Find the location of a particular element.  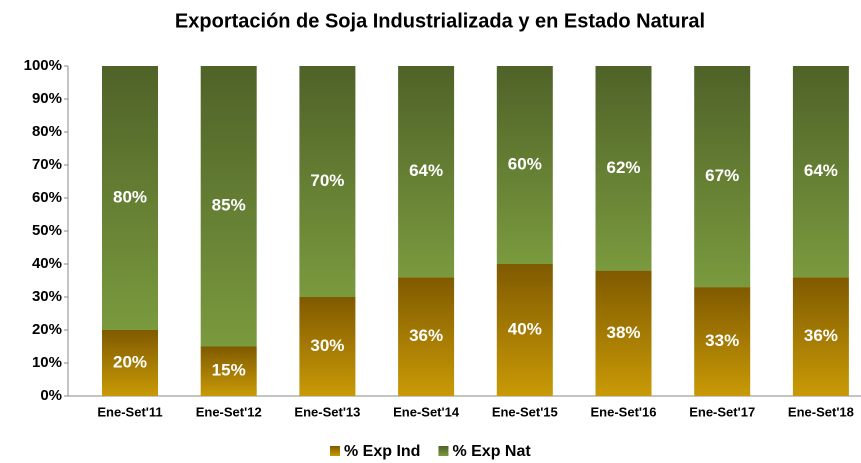

x-tick-label: Ene-Set'13 is located at coordinates (327, 411).